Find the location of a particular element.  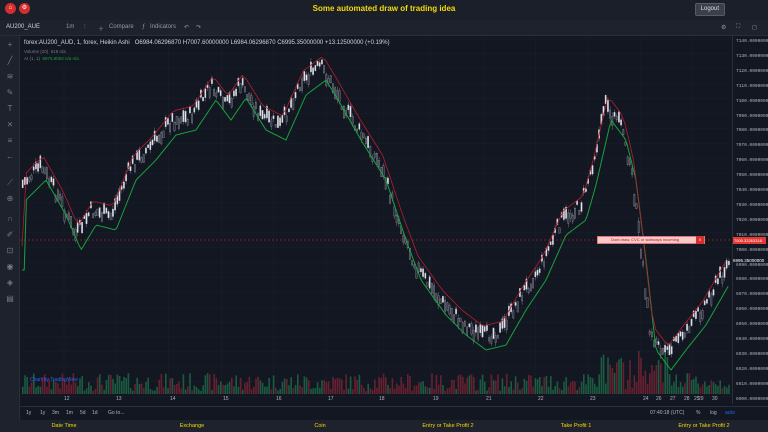

trash-icon: ▤ is located at coordinates (10, 298).